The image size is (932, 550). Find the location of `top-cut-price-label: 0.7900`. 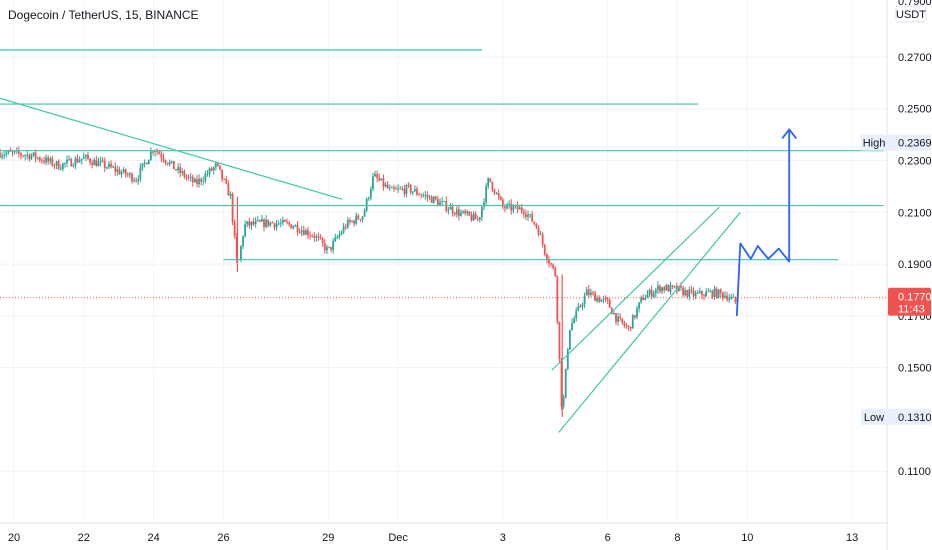

top-cut-price-label: 0.7900 is located at coordinates (915, 4).